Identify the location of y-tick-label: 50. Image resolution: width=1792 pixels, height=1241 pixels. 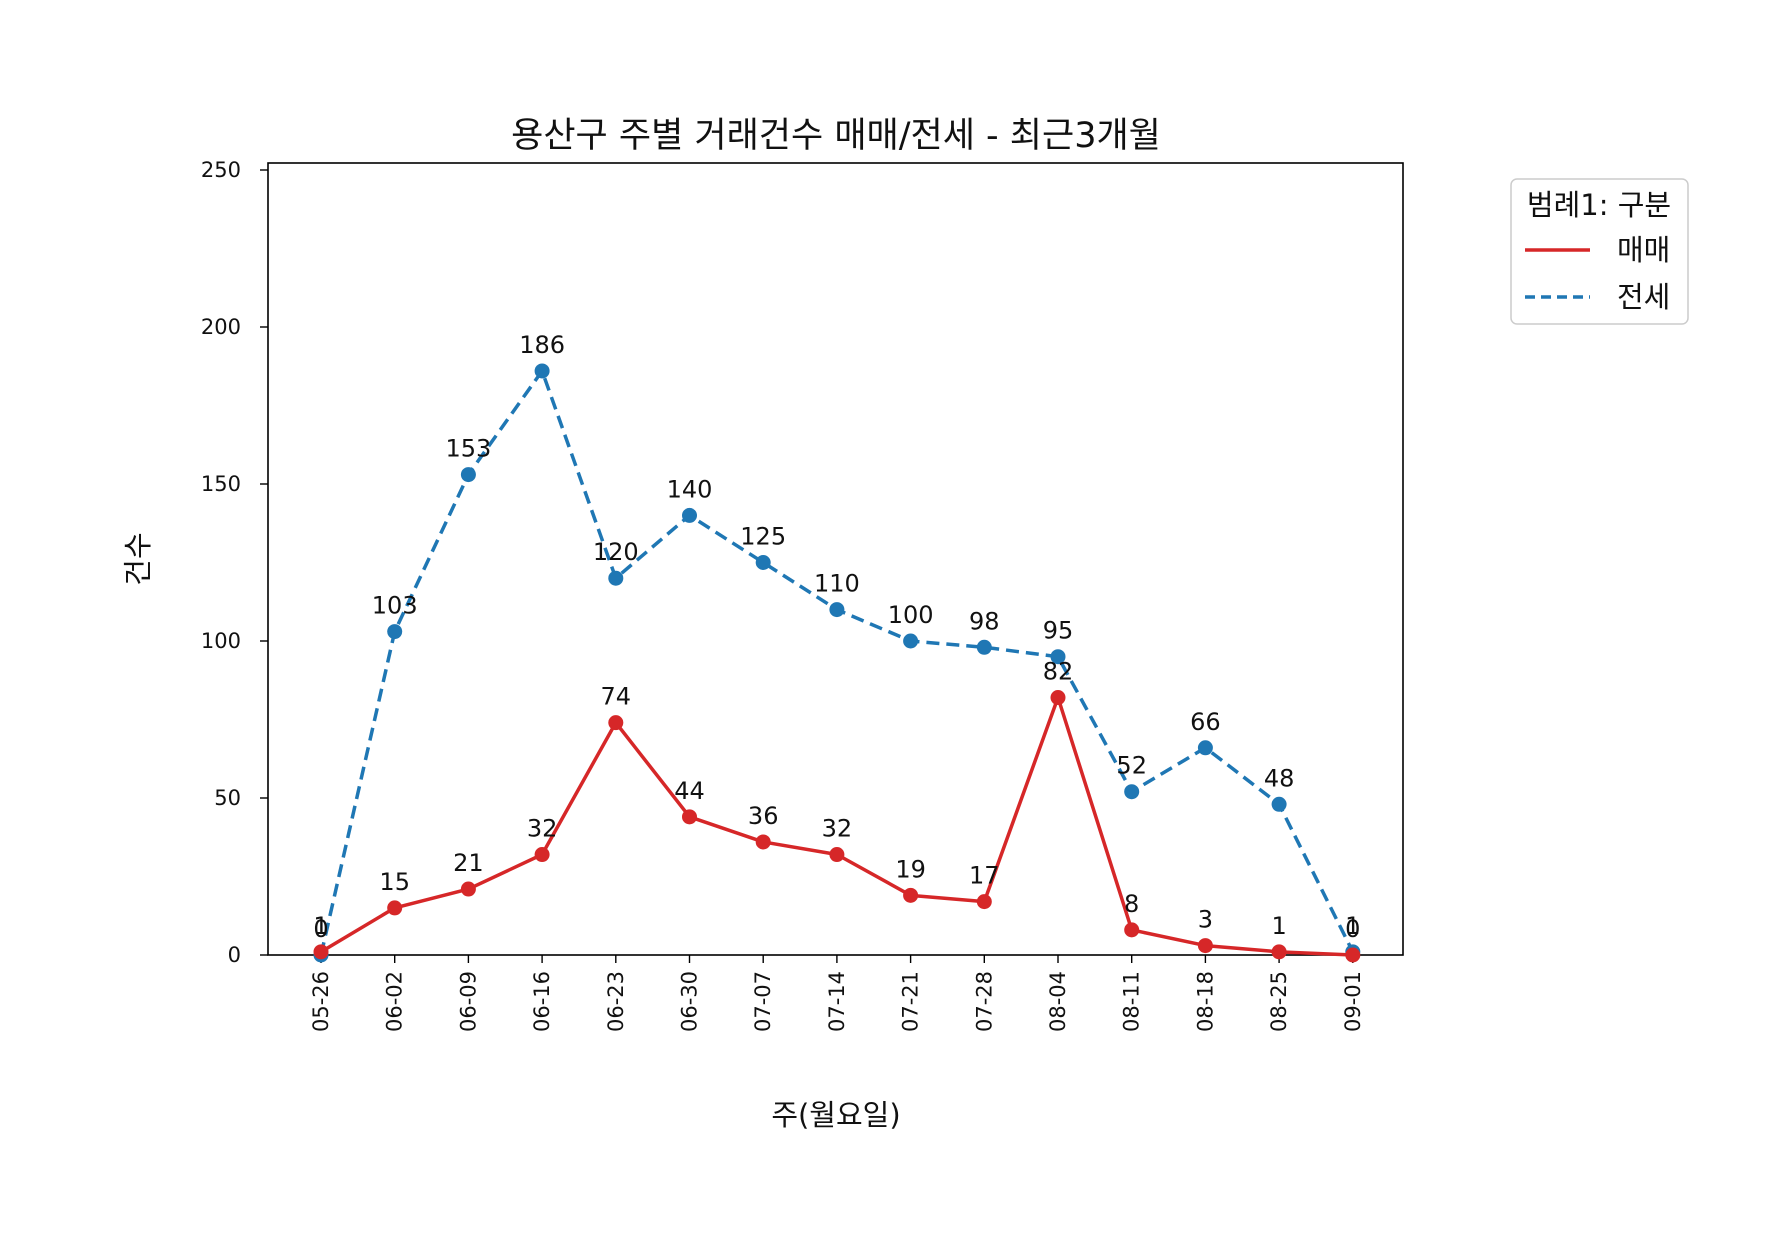
(227, 798).